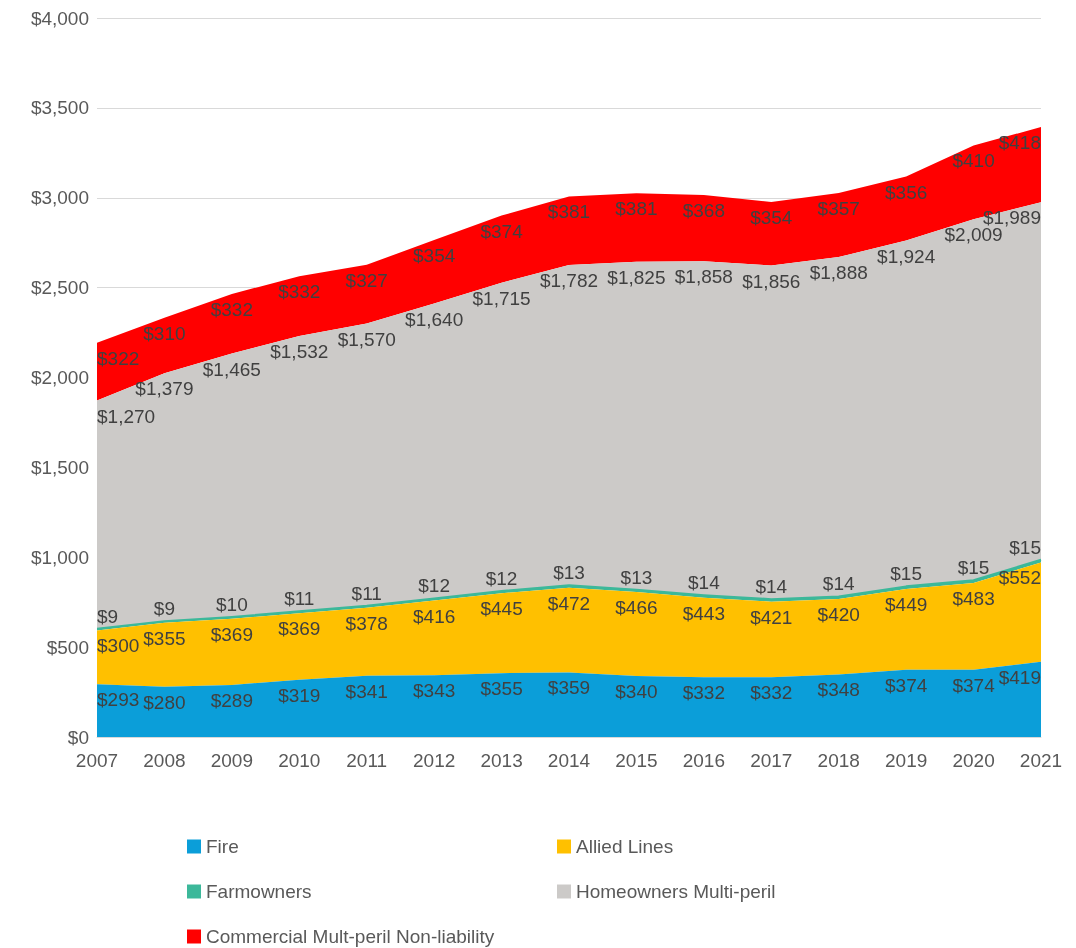  I want to click on data-label: $1,532, so click(299, 351).